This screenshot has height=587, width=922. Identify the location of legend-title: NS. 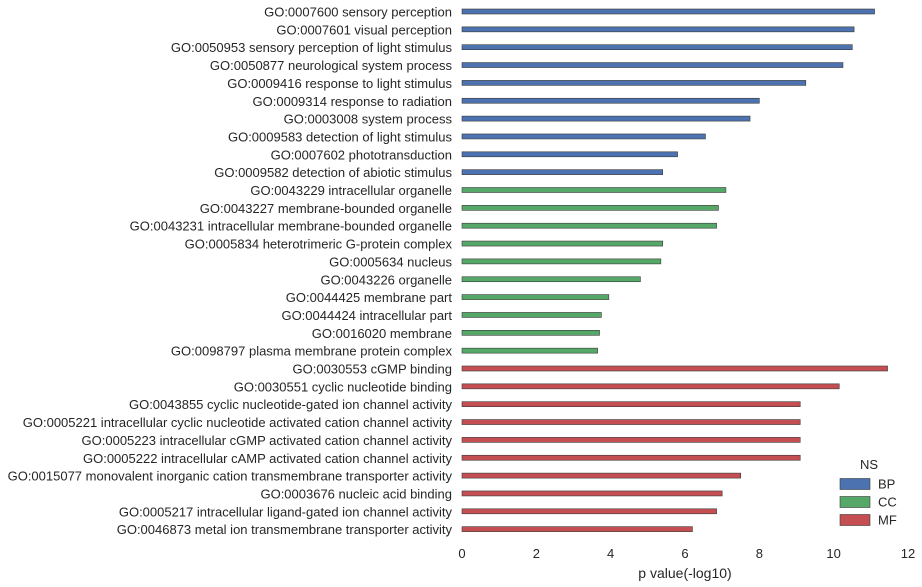
(869, 464).